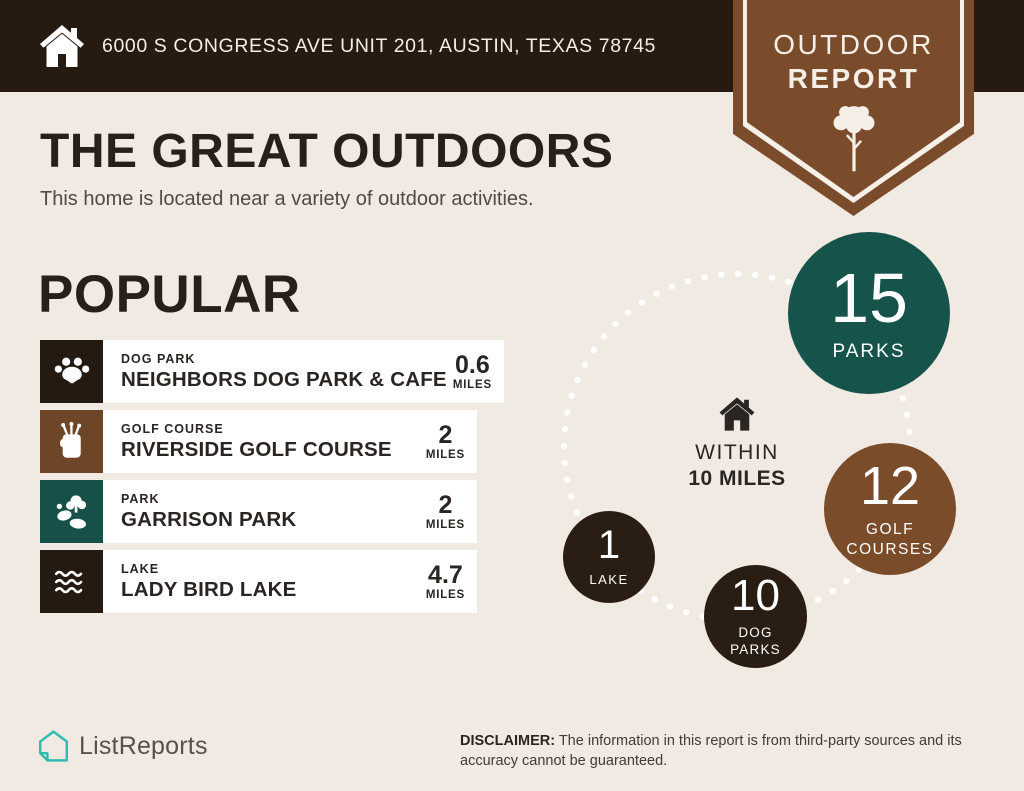 The height and width of the screenshot is (791, 1024). Describe the element at coordinates (472, 370) in the screenshot. I see `item-distance: 0.6 MILES` at that location.